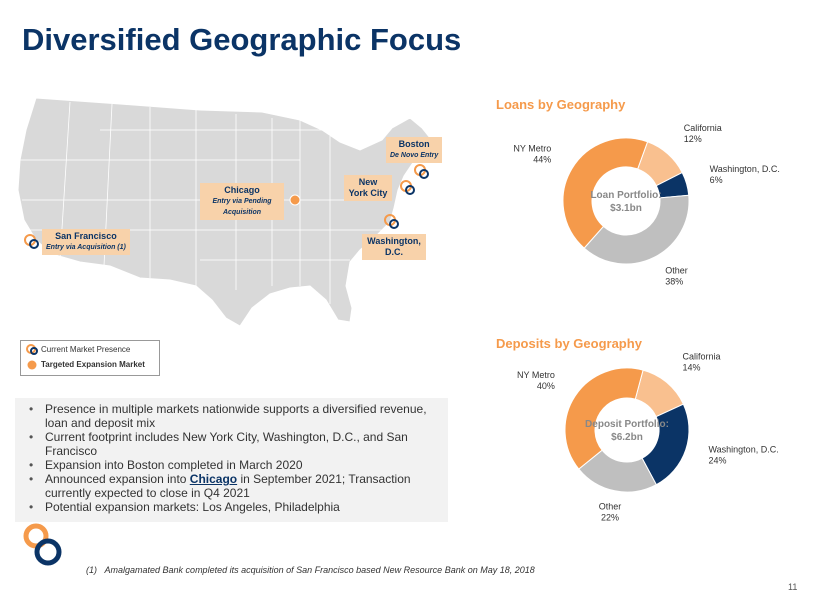 The image size is (818, 615). I want to click on city: Washington, D.C., so click(394, 246).